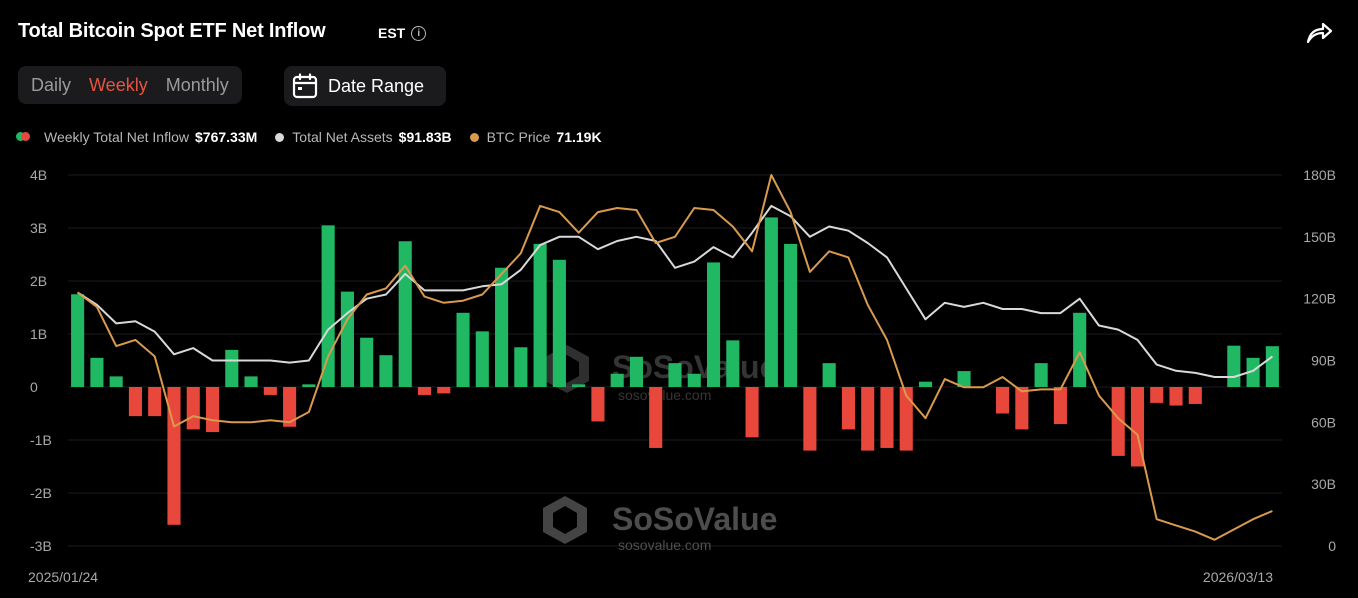 This screenshot has width=1358, height=598. Describe the element at coordinates (38, 228) in the screenshot. I see `left-axis-tick: 3B` at that location.